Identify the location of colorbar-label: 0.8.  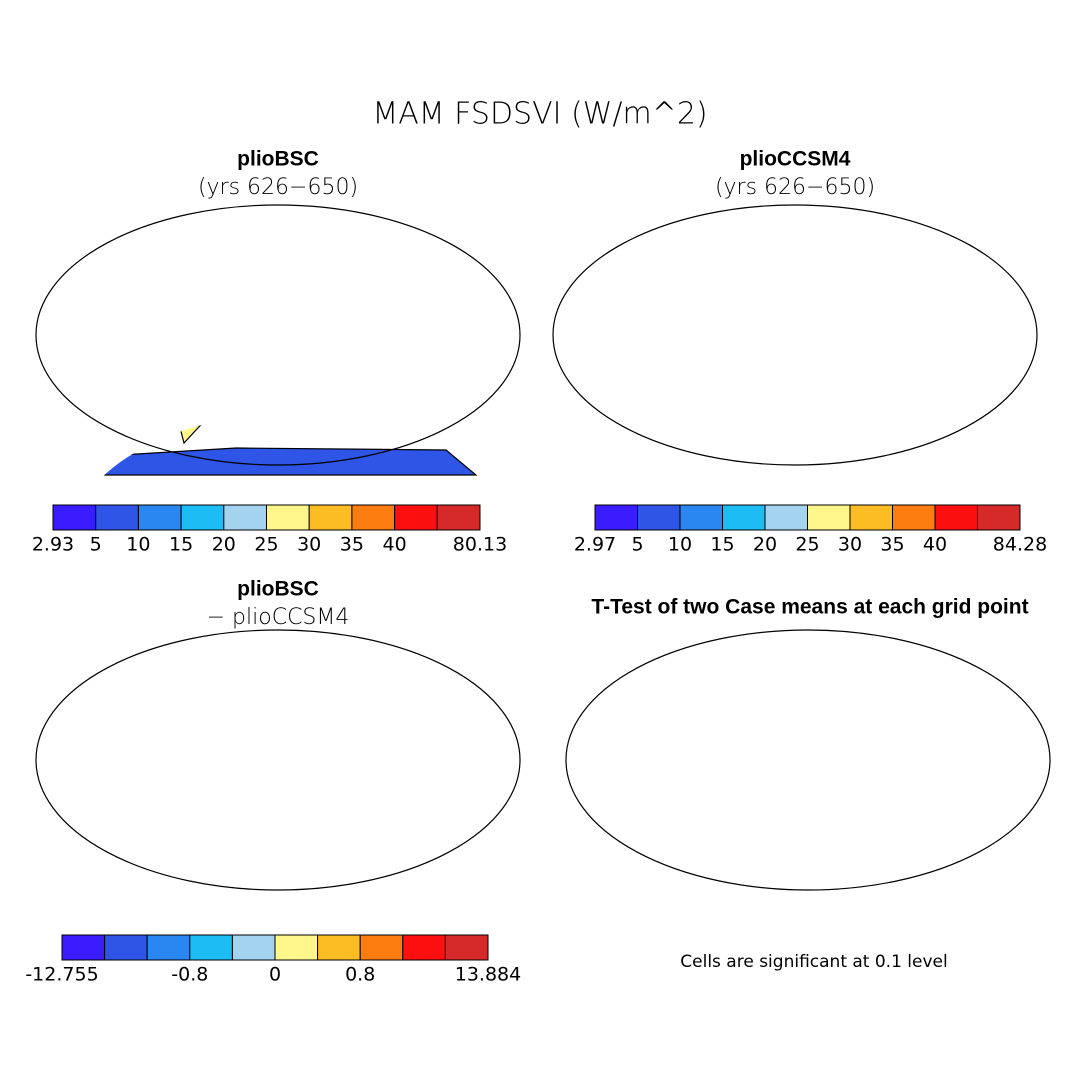
(360, 975).